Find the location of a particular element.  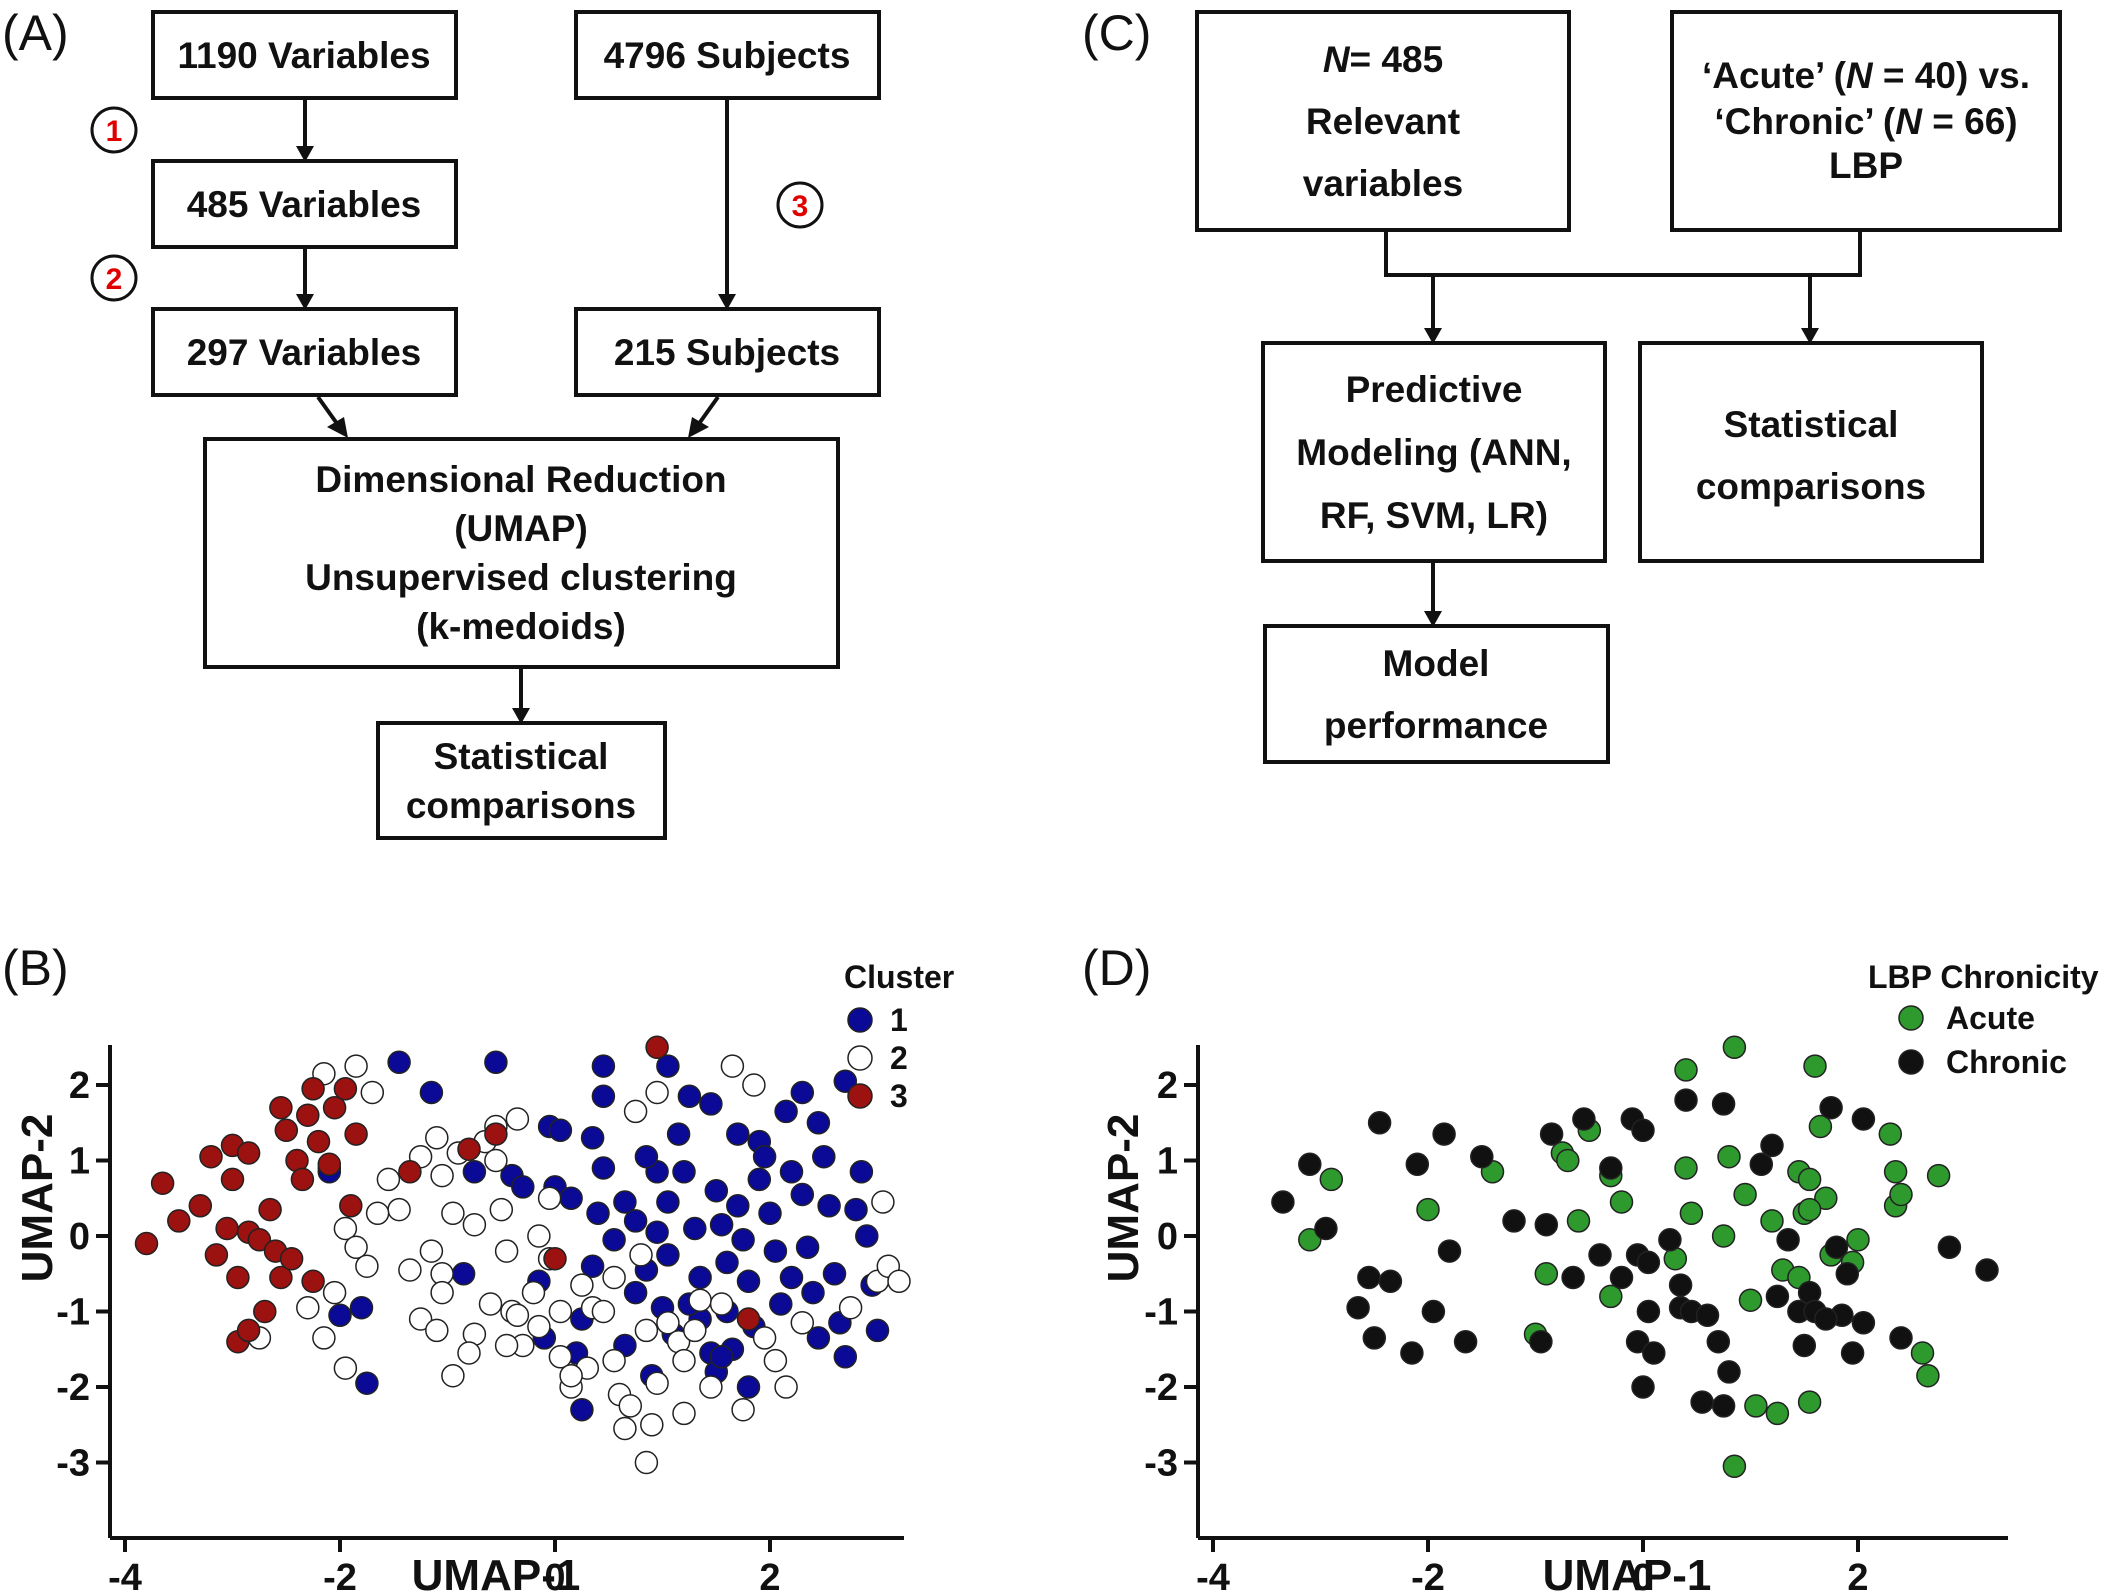

plot-b-ylabel: UMAP-2 is located at coordinates (37, 1198).